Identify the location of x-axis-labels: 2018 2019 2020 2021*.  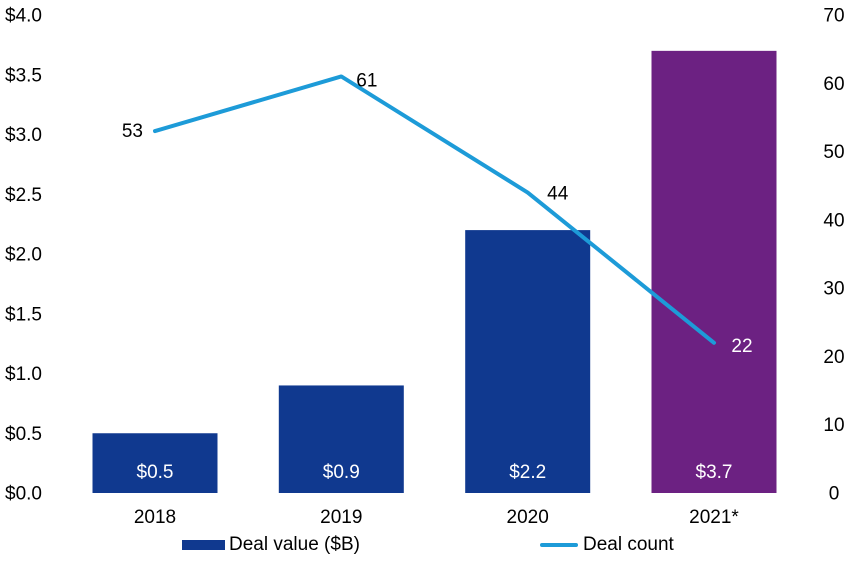
(437, 517).